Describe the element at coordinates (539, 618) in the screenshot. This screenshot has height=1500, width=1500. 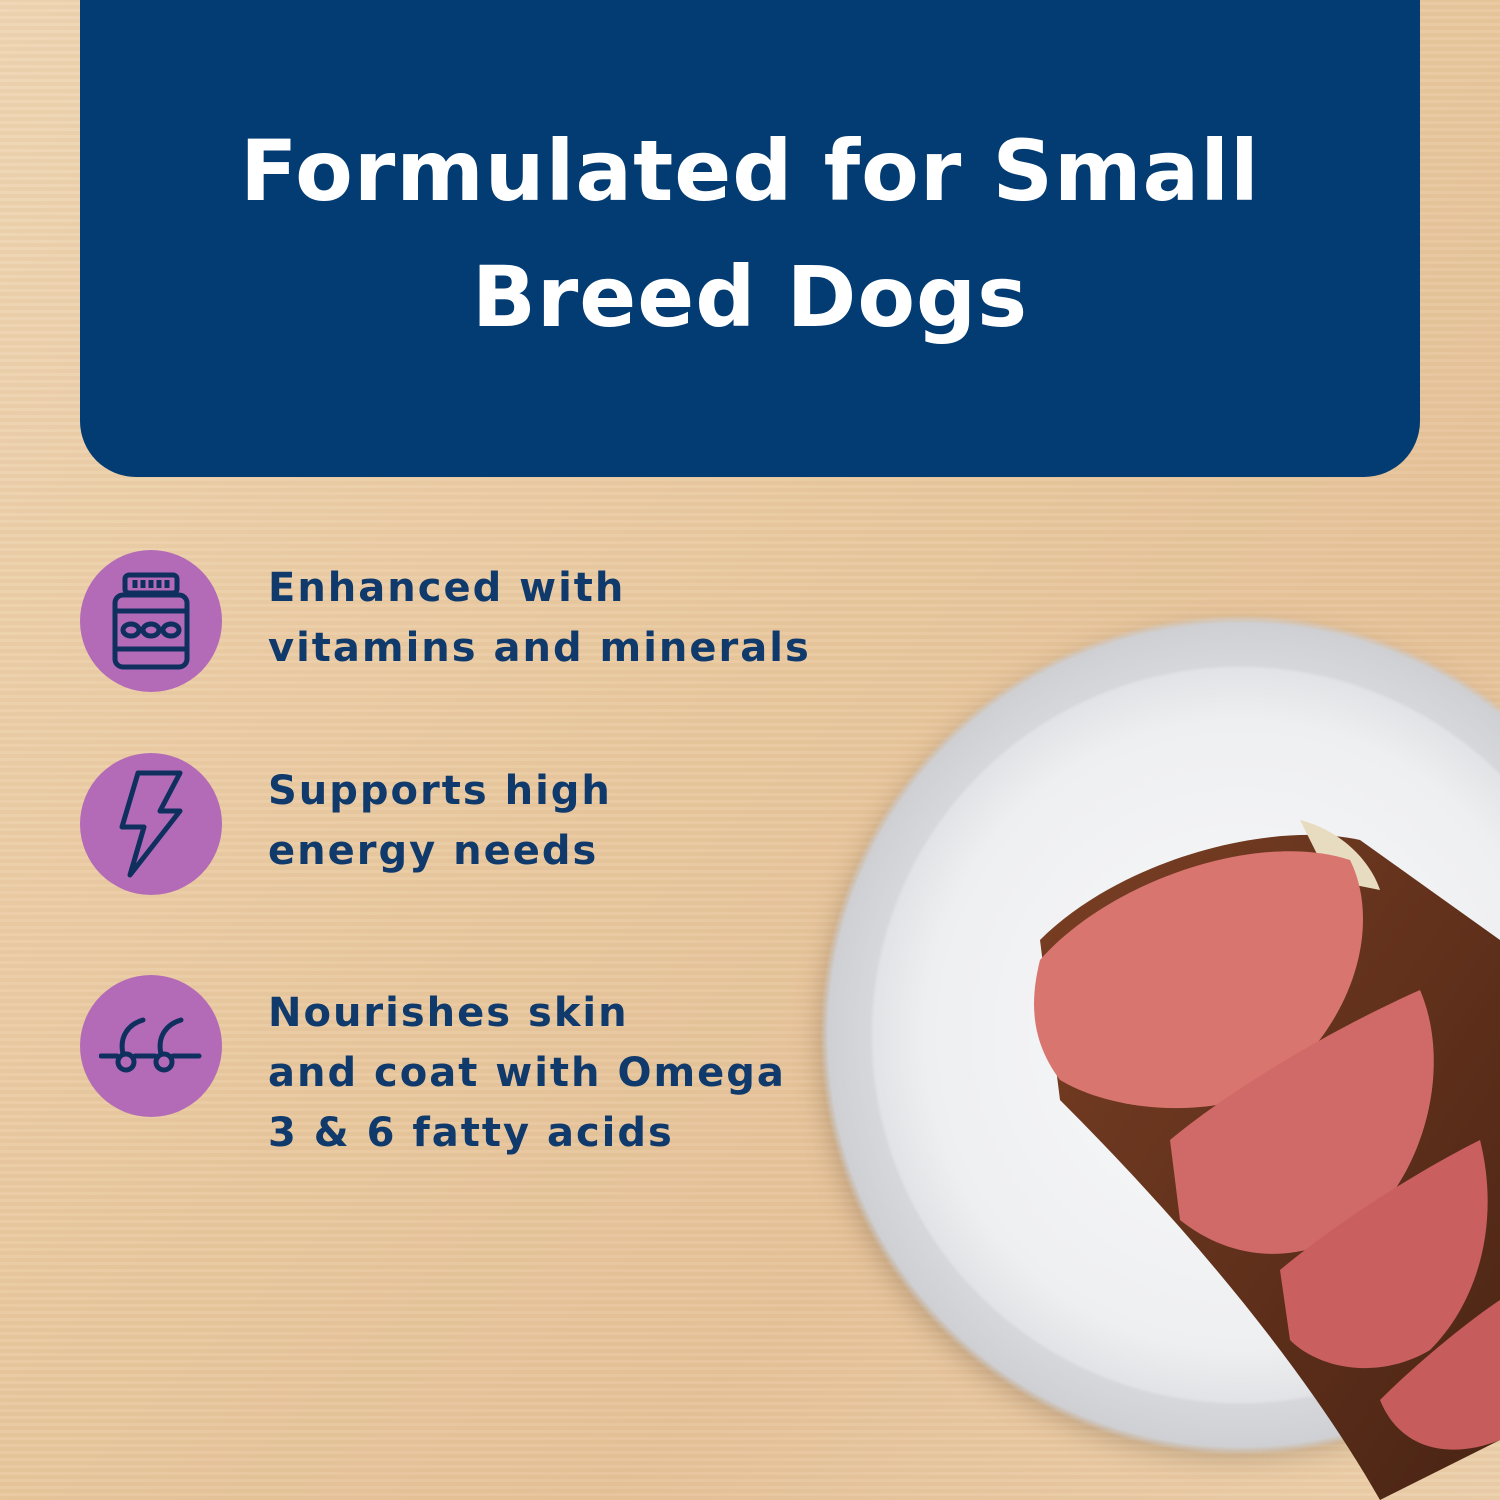
I see `feature-text: Enhanced with vitamins and minerals` at that location.